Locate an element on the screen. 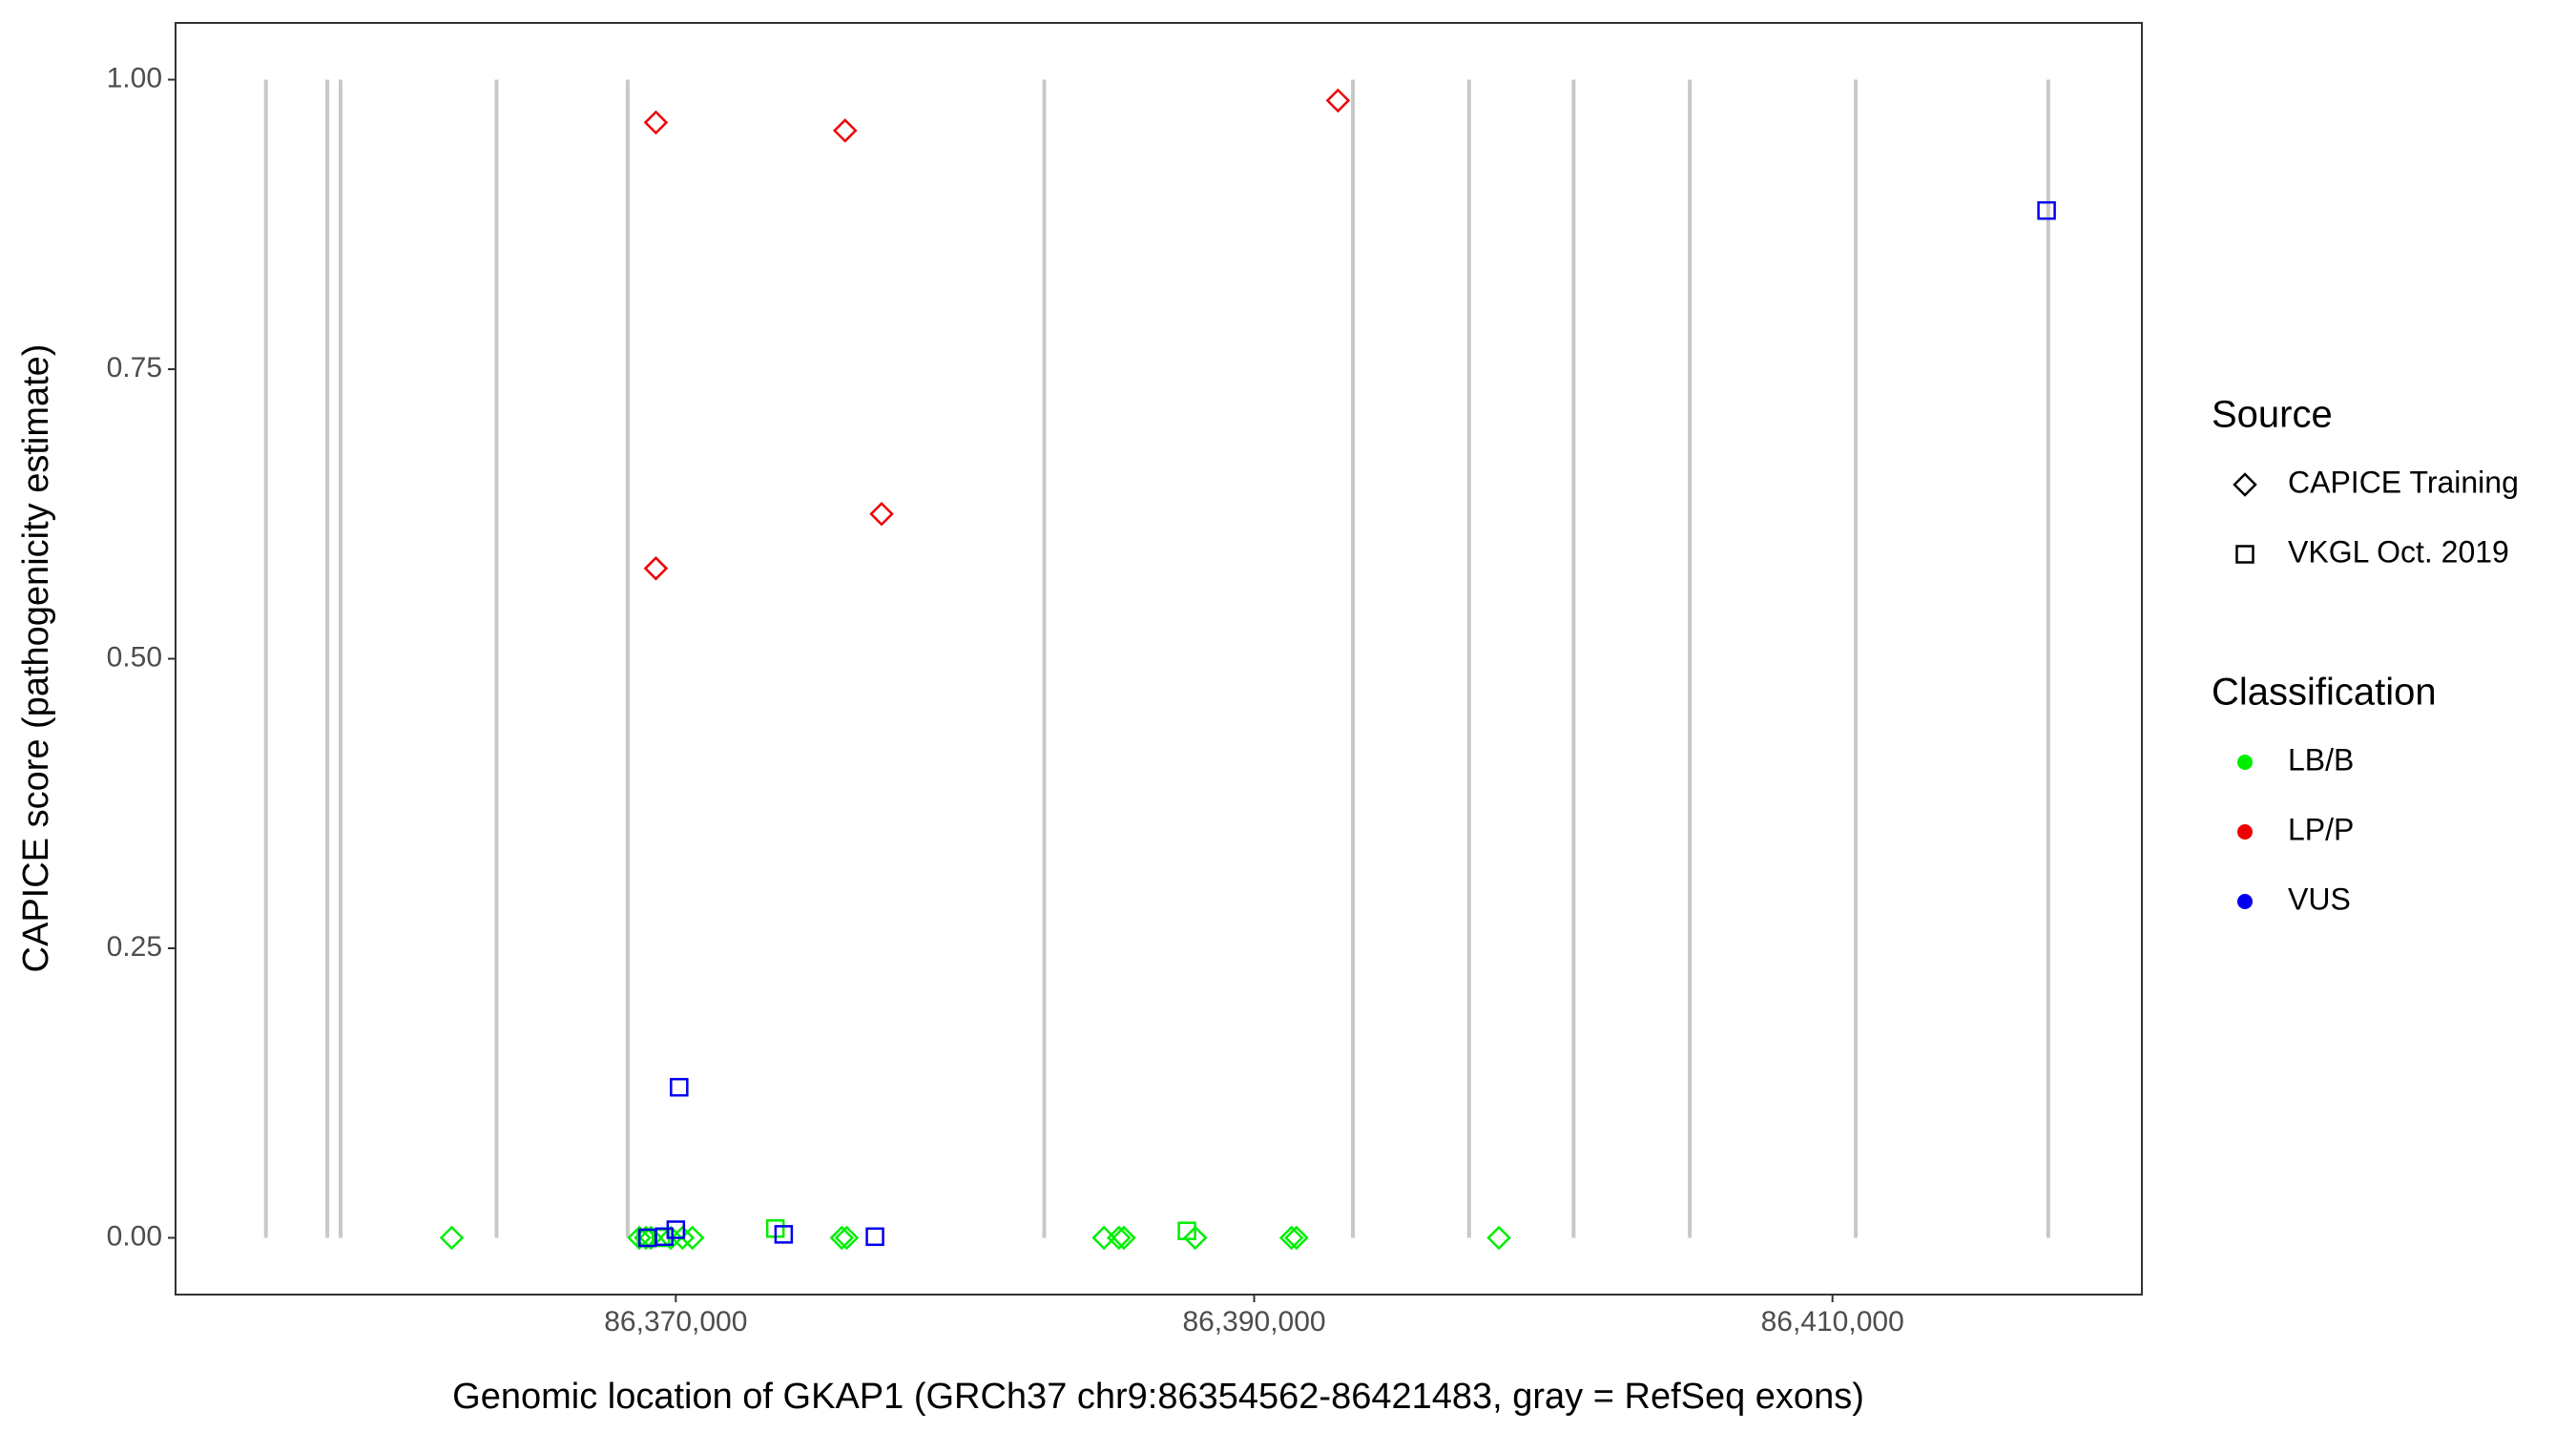  y-tick-label: 0.25 is located at coordinates (134, 947).